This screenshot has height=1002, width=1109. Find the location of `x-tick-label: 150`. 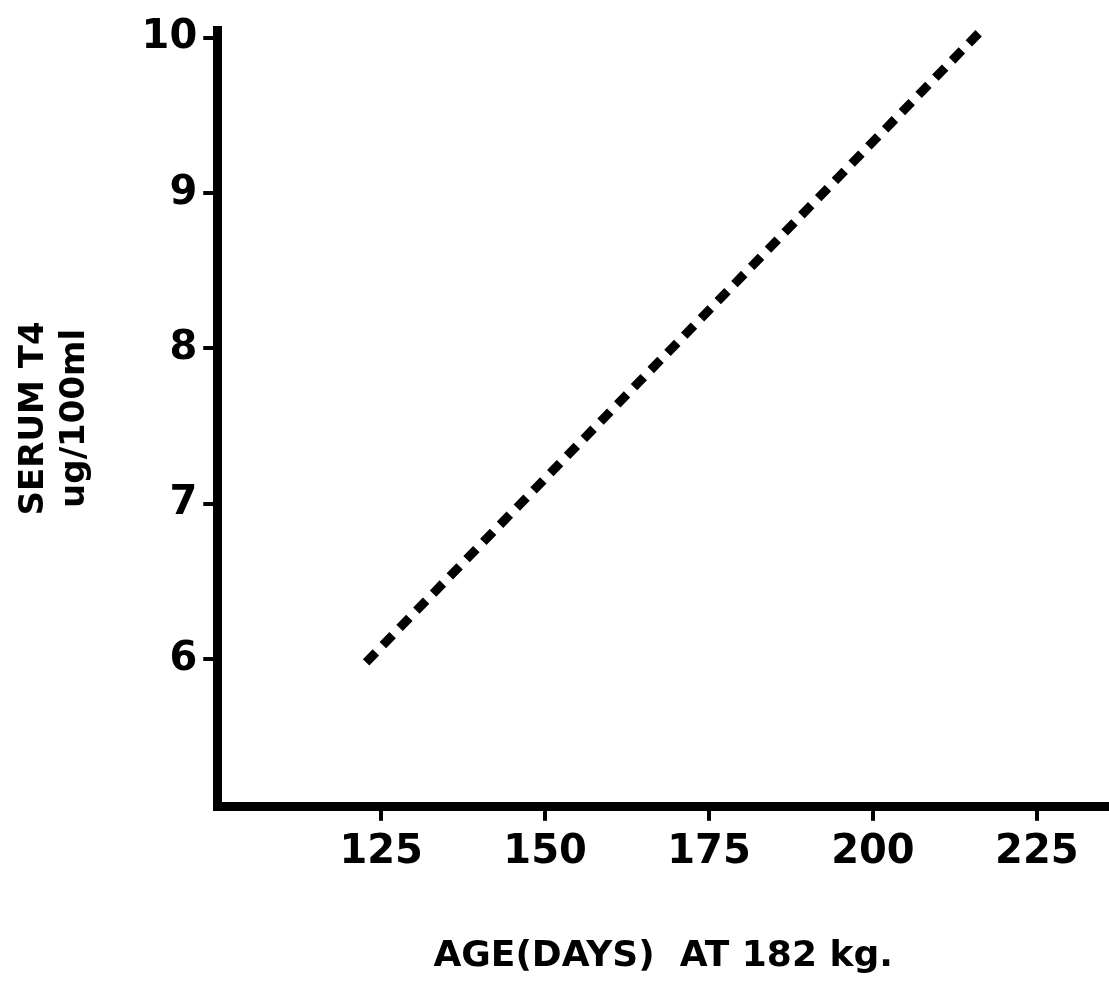

x-tick-label: 150 is located at coordinates (545, 849).